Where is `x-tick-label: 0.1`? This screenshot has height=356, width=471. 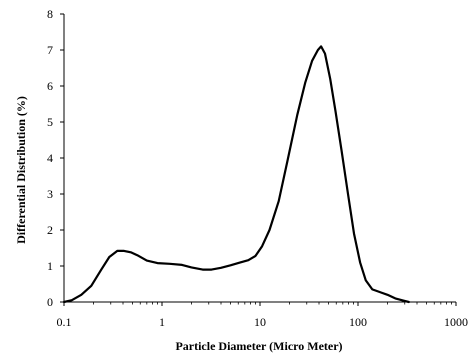
x-tick-label: 0.1 is located at coordinates (64, 322).